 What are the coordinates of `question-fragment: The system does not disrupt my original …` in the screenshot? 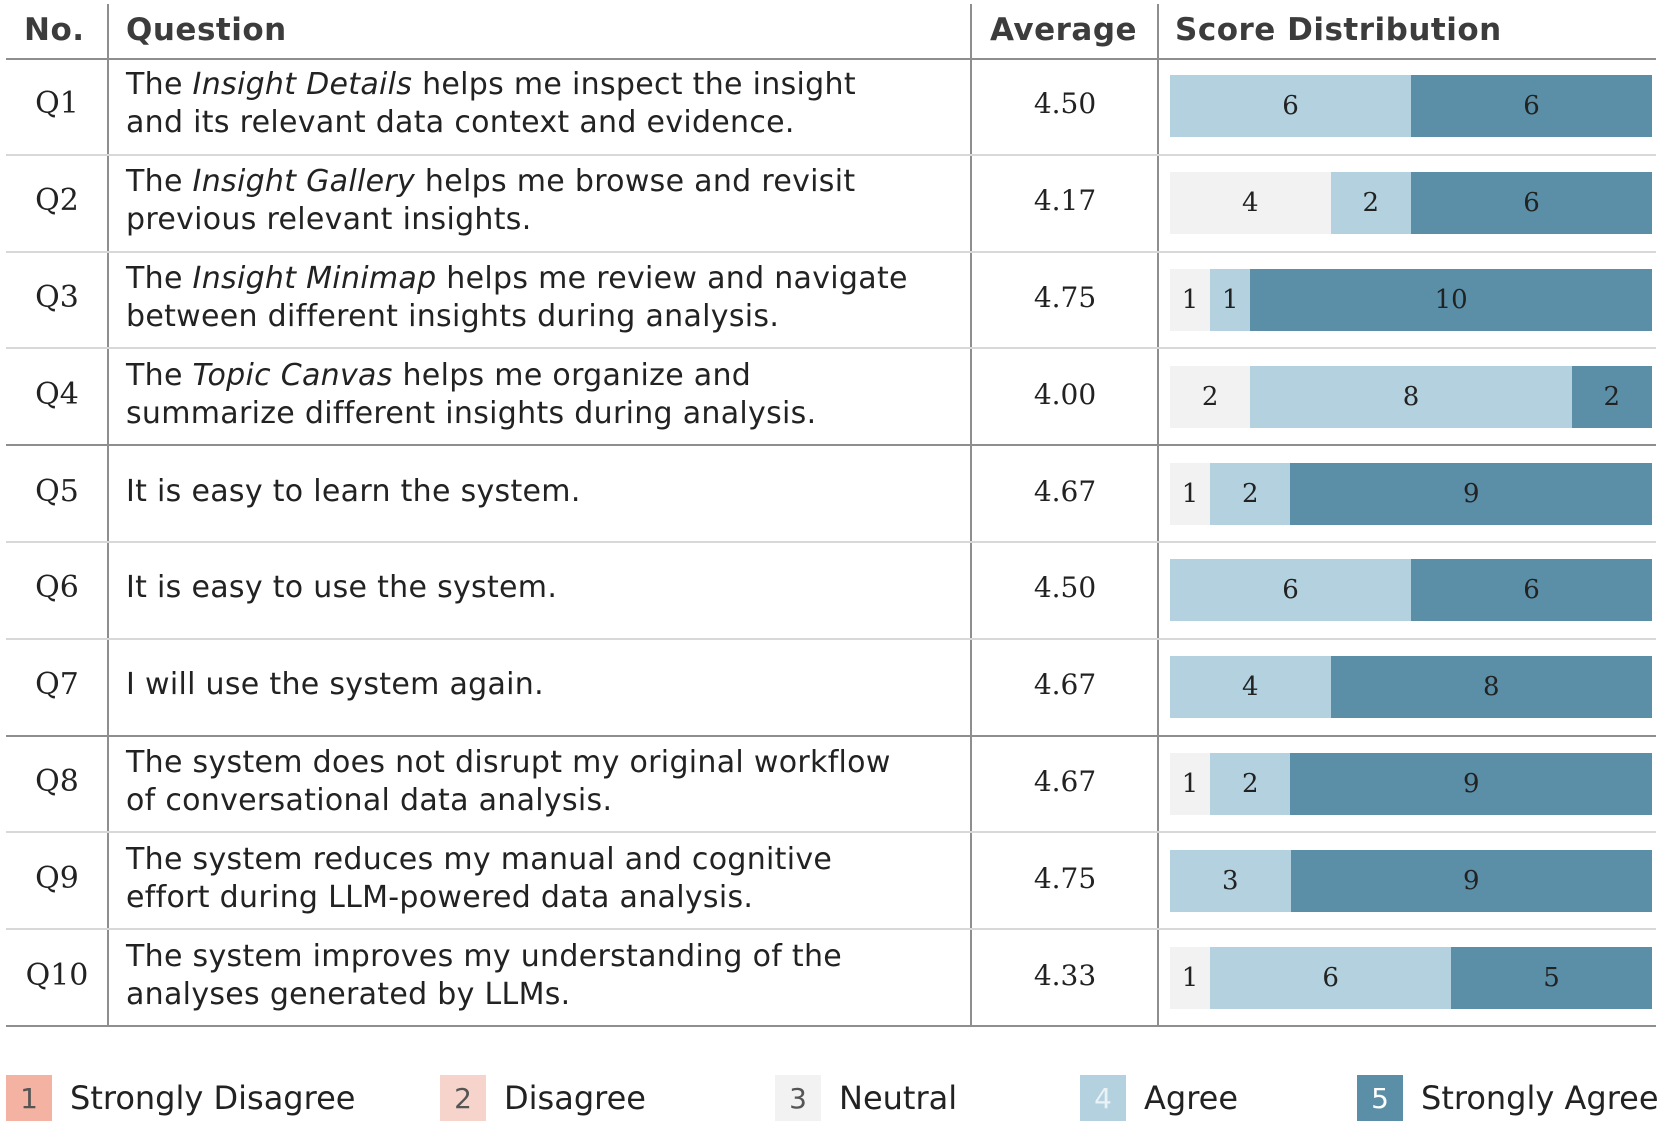 It's located at (508, 762).